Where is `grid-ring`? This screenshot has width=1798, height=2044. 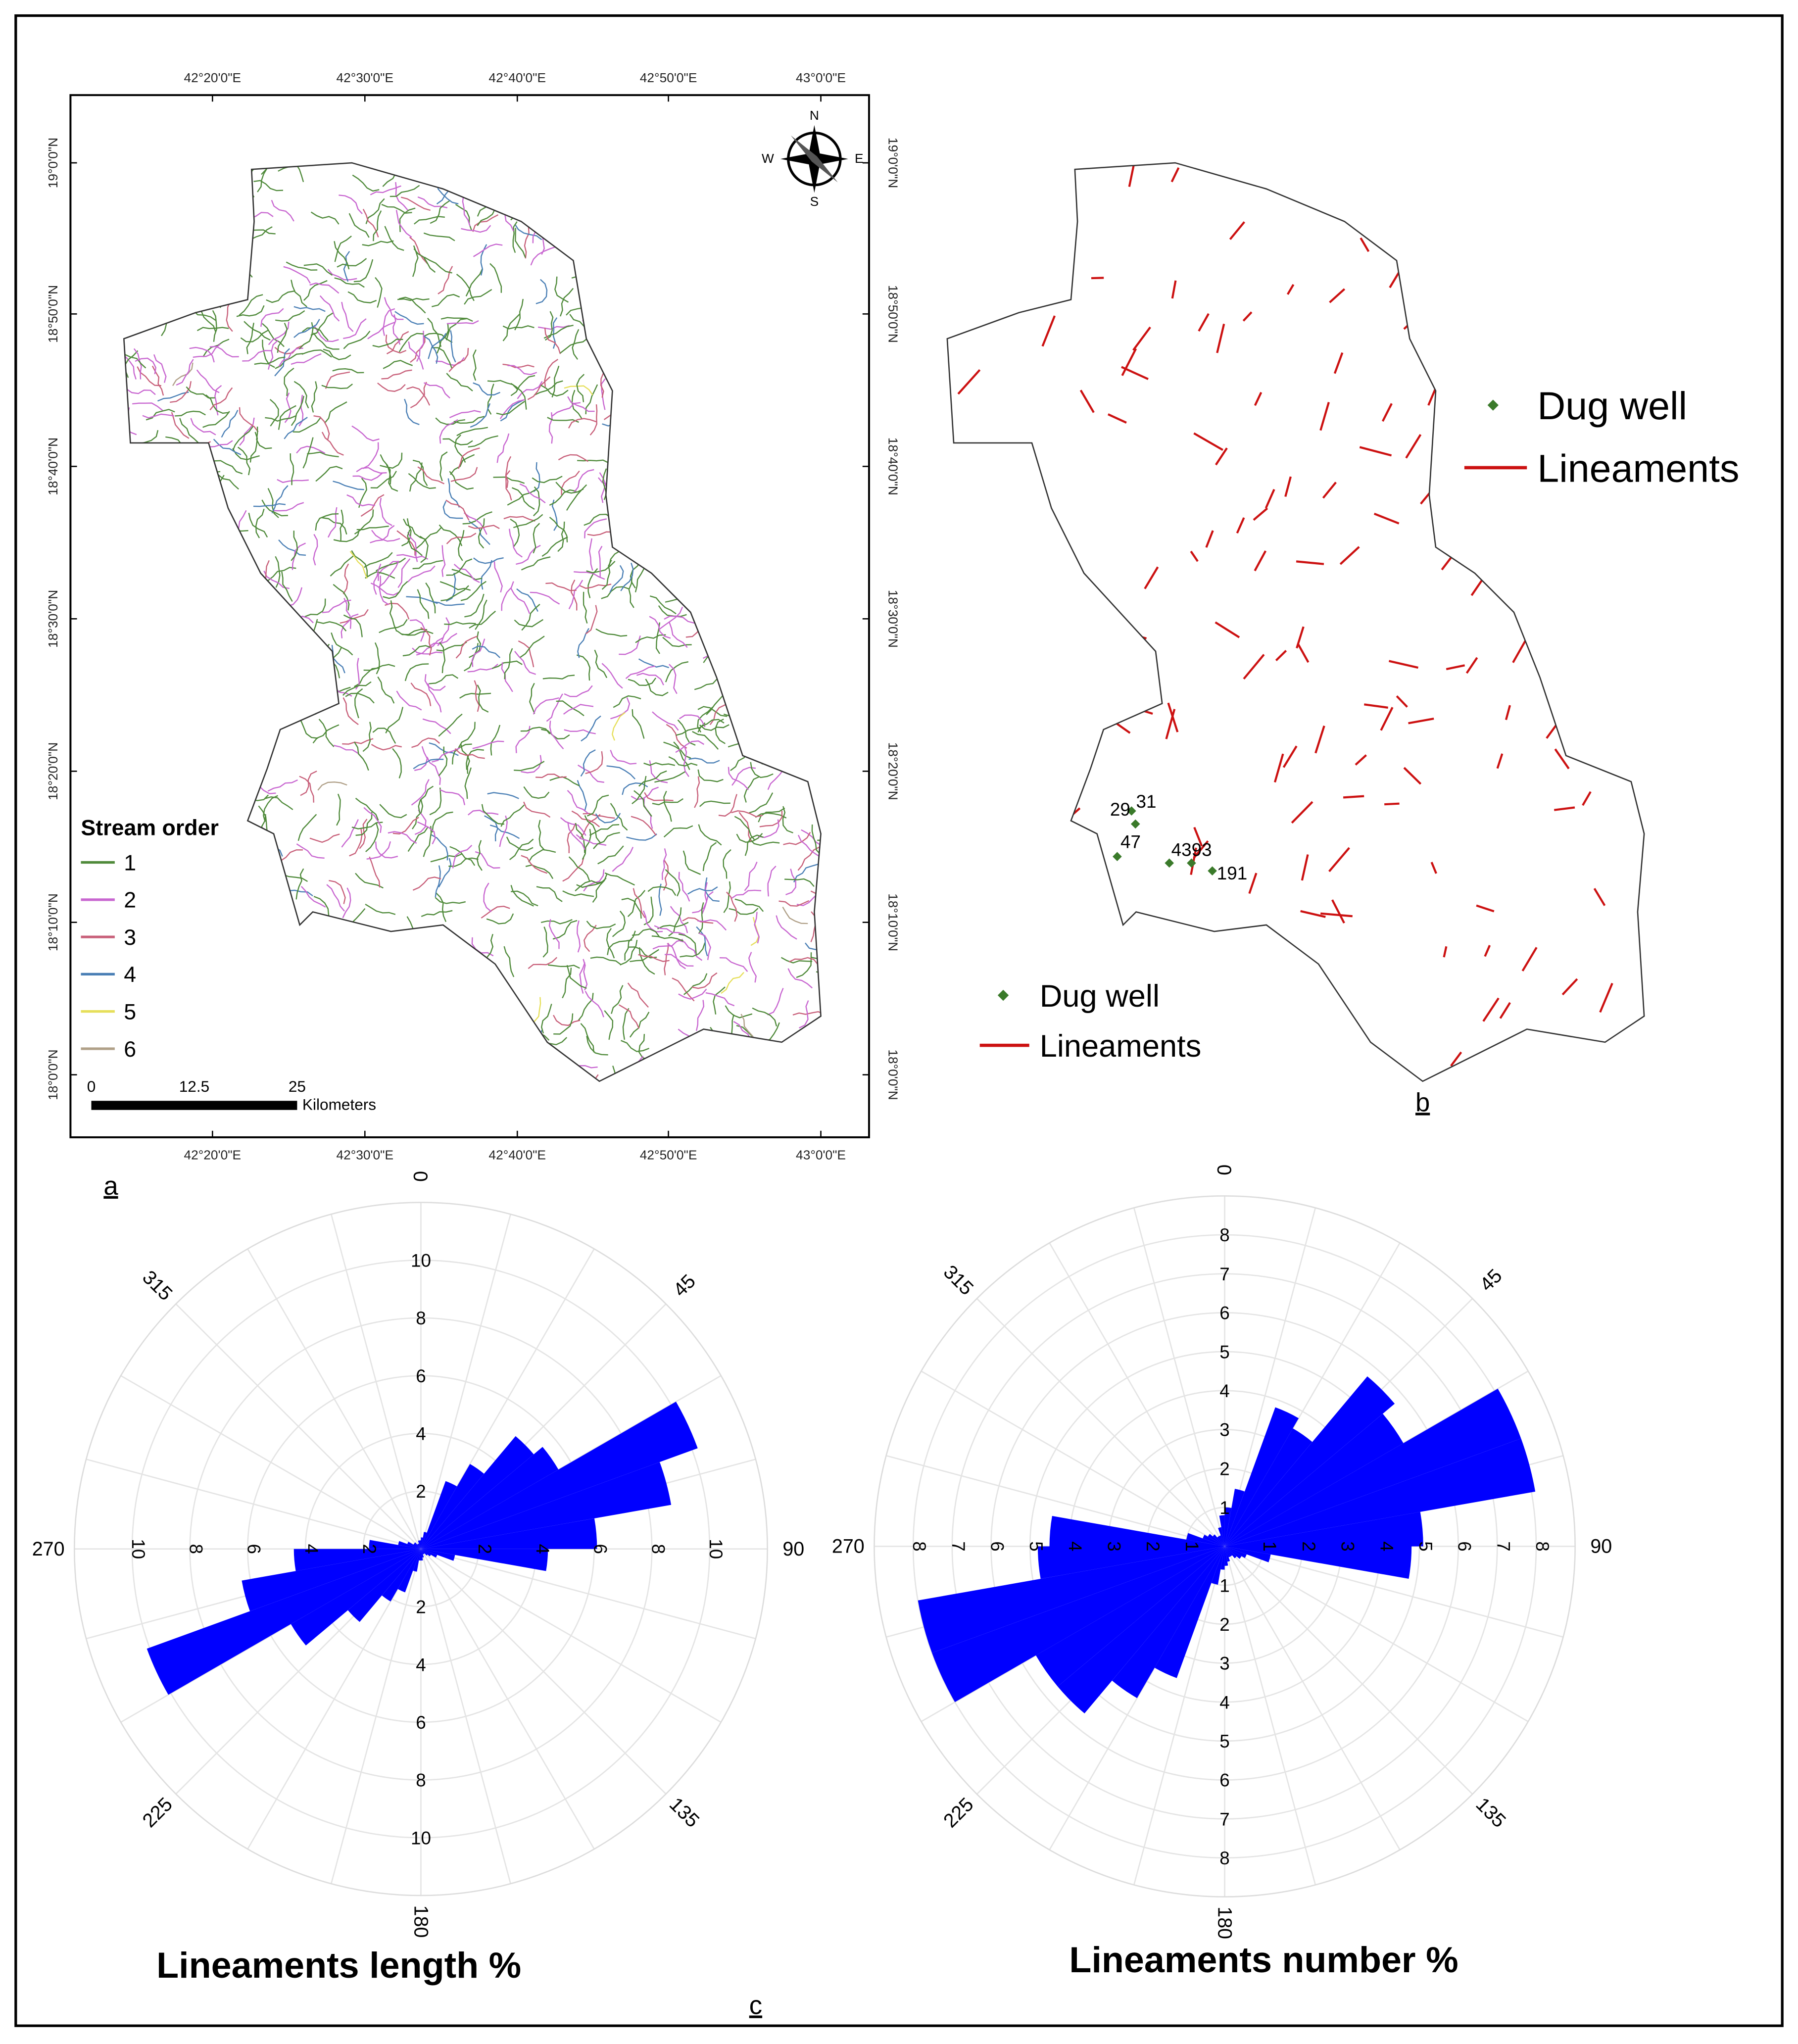
grid-ring is located at coordinates (1225, 1546).